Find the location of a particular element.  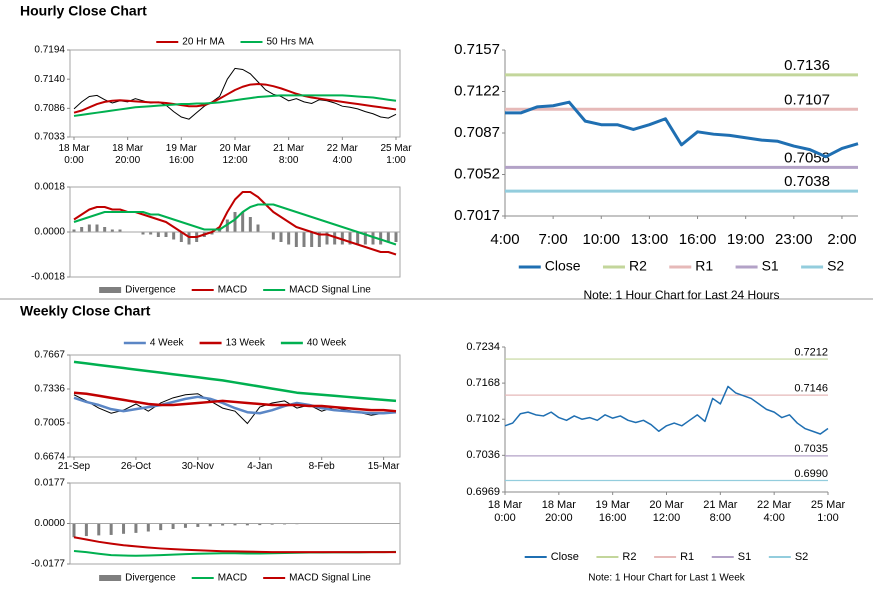

x-tick-label: 15-Mar is located at coordinates (383, 466).